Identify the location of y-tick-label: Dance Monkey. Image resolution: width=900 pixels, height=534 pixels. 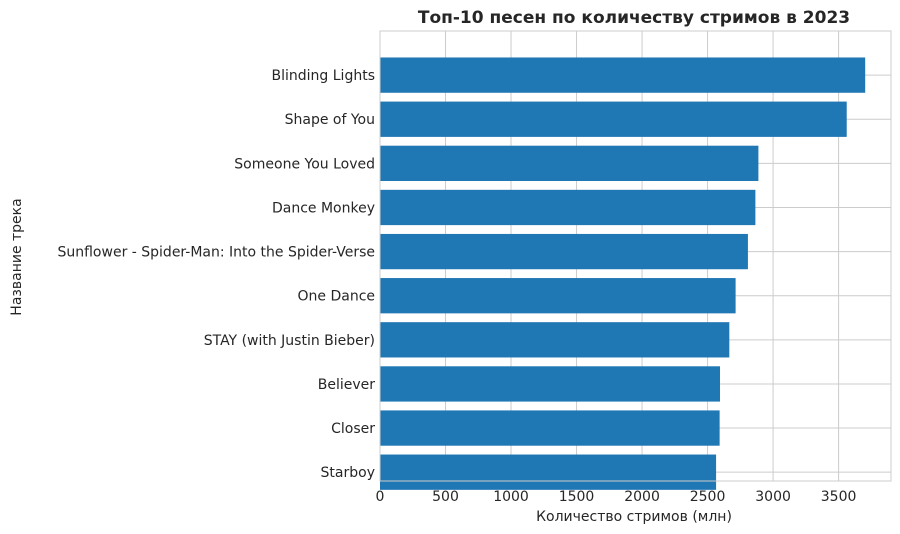
(323, 208).